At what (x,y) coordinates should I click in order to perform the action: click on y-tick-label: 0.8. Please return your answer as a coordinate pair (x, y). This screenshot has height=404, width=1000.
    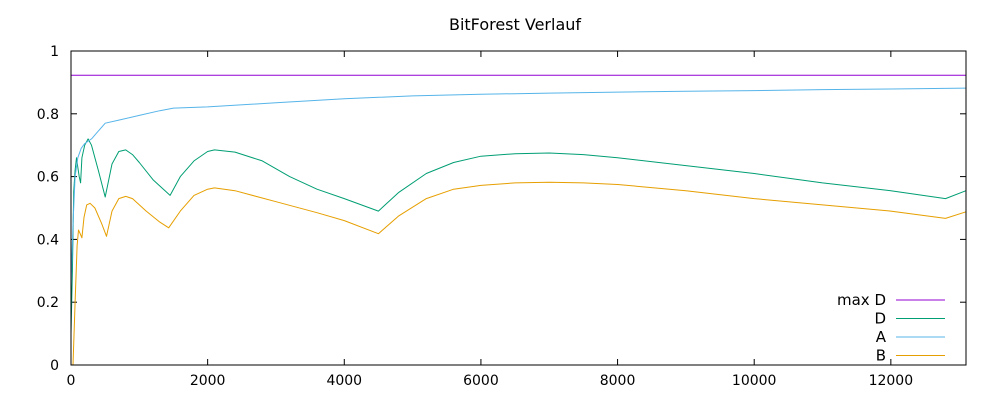
    Looking at the image, I should click on (48, 115).